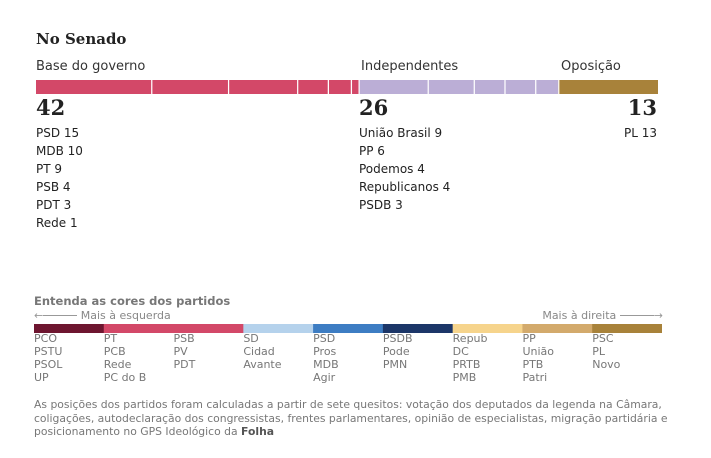 The height and width of the screenshot is (458, 711). Describe the element at coordinates (397, 338) in the screenshot. I see `scale-party-name: PSDB` at that location.